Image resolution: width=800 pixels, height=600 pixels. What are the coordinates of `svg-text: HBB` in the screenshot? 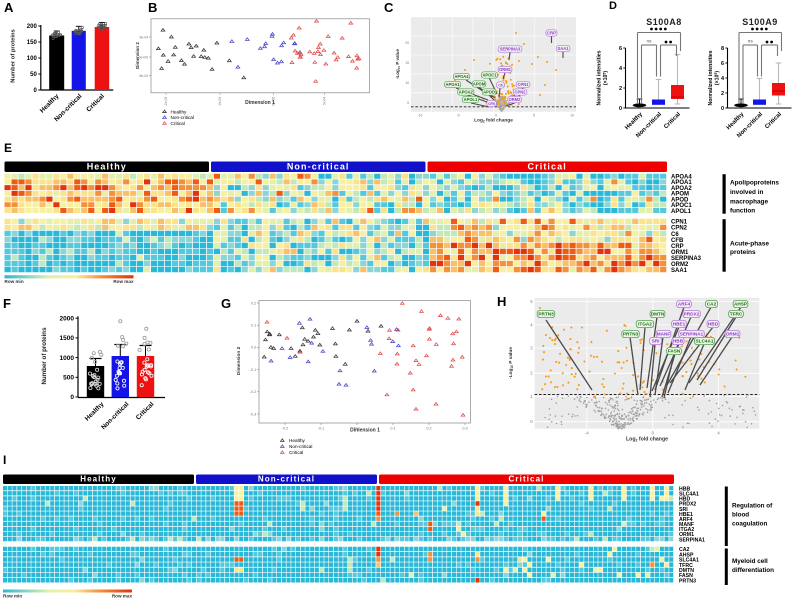 It's located at (684, 489).